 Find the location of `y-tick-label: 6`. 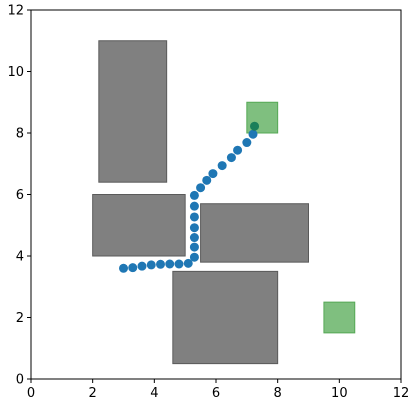

y-tick-label: 6 is located at coordinates (20, 195).